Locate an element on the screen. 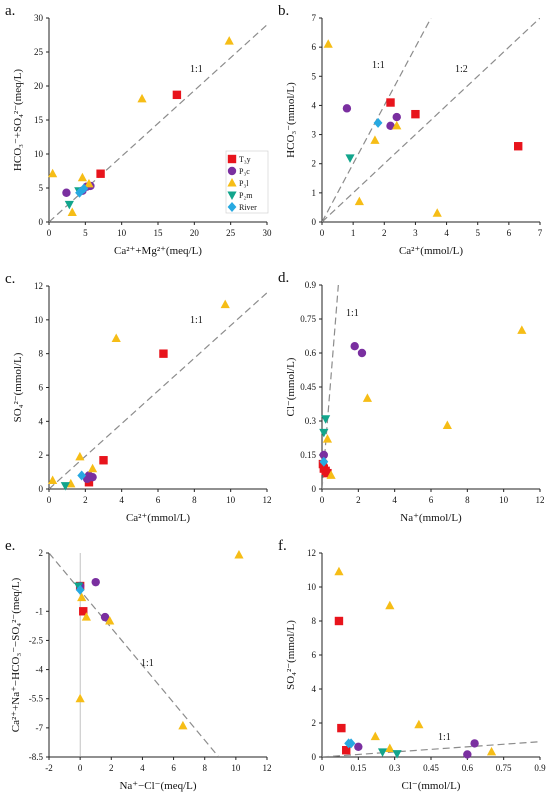 The height and width of the screenshot is (794, 550). x-tick-label: 7 is located at coordinates (540, 233).